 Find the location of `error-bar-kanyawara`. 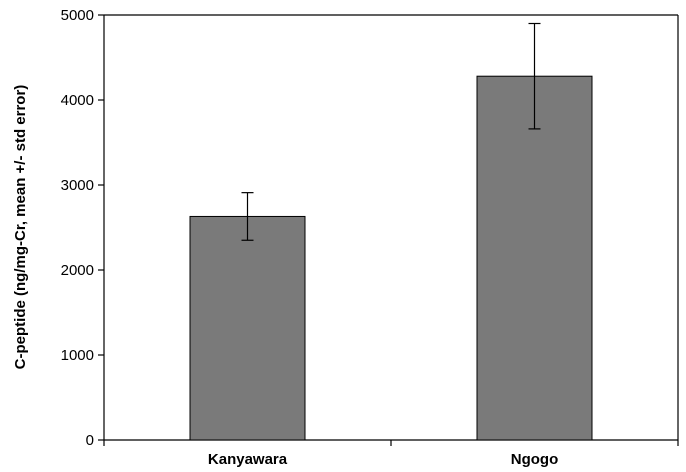

error-bar-kanyawara is located at coordinates (247, 216).